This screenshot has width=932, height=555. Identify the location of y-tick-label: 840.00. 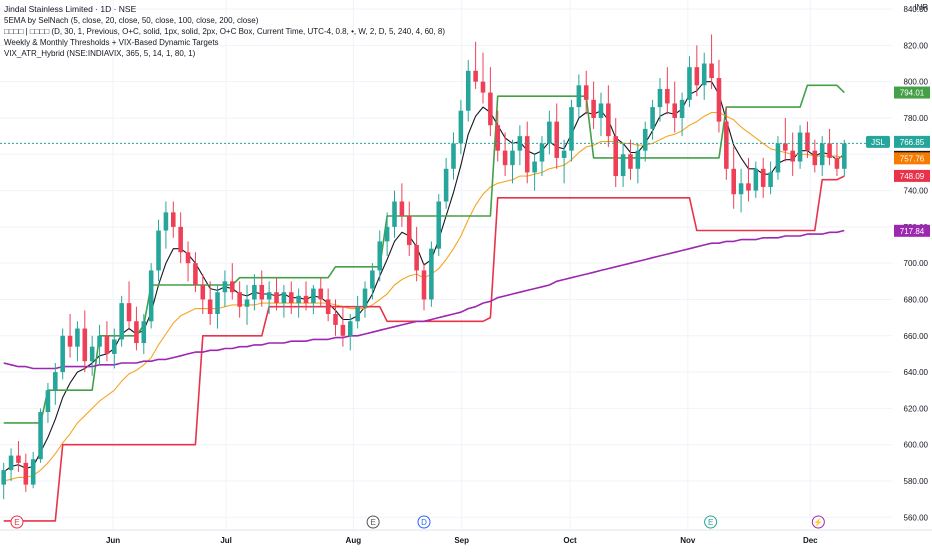
(916, 9).